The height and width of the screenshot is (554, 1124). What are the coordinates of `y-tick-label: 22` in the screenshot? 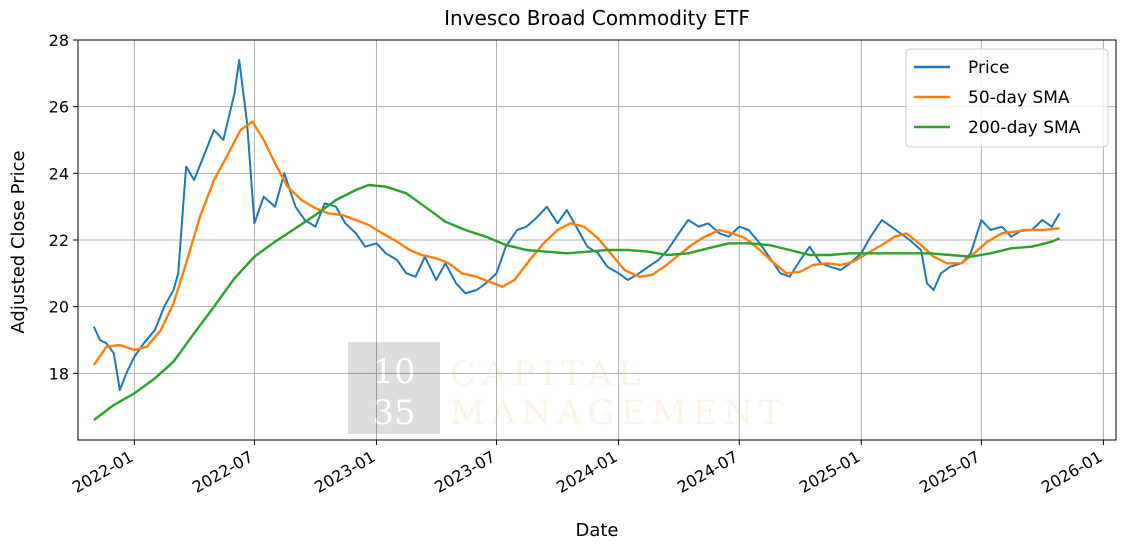 It's located at (59, 240).